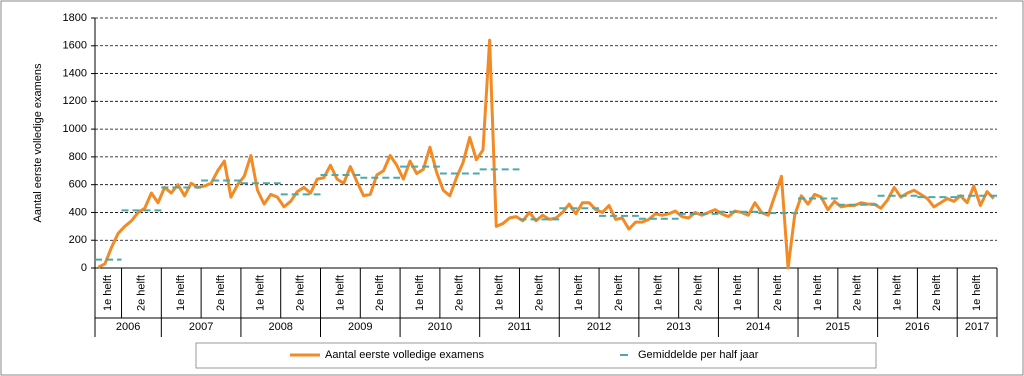 Image resolution: width=1024 pixels, height=376 pixels. Describe the element at coordinates (75, 18) in the screenshot. I see `y-tick-label: 1800` at that location.